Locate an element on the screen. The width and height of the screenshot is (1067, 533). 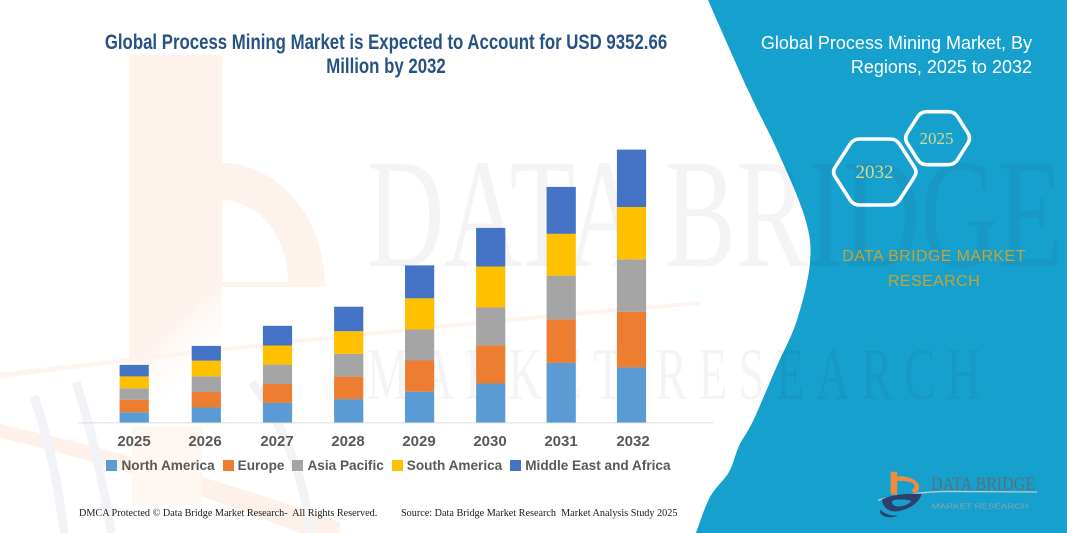
svg-text: MARKET RESEARCH is located at coordinates (980, 506).